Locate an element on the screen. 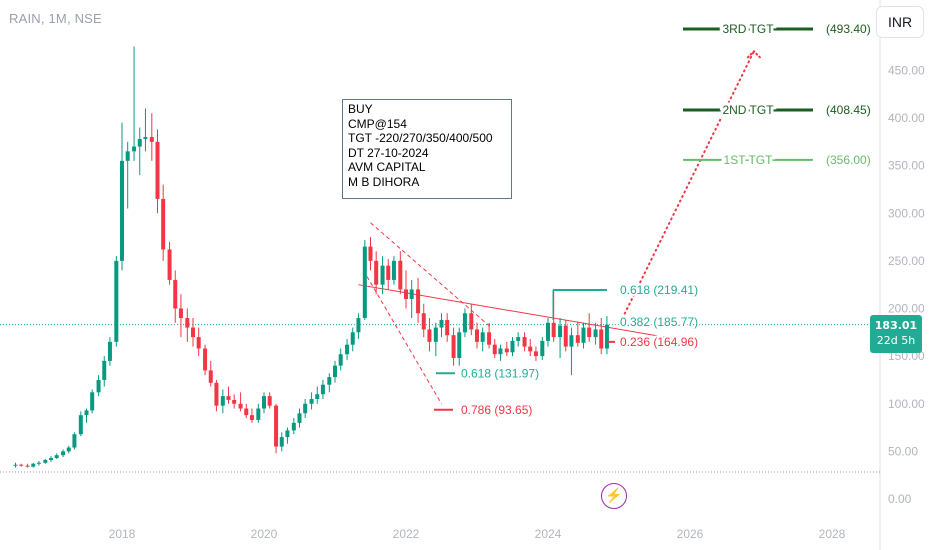 The width and height of the screenshot is (932, 550). currency-button: INR is located at coordinates (900, 22).